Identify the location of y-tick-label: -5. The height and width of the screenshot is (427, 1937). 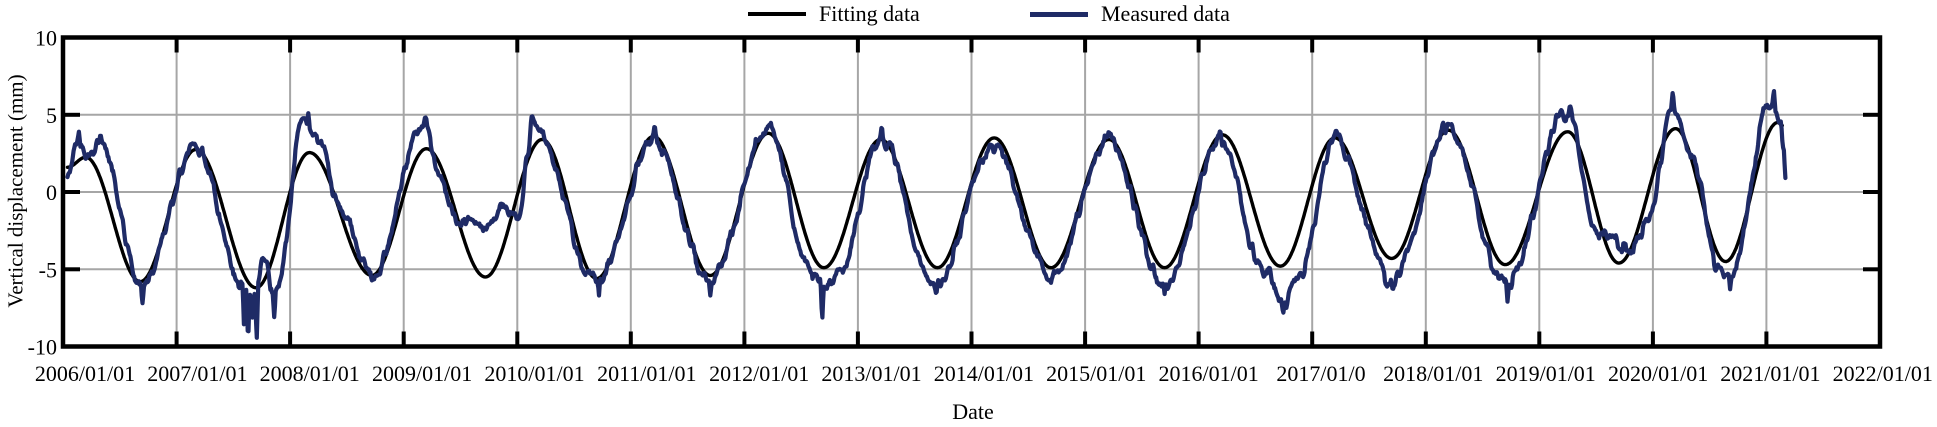
(48, 269).